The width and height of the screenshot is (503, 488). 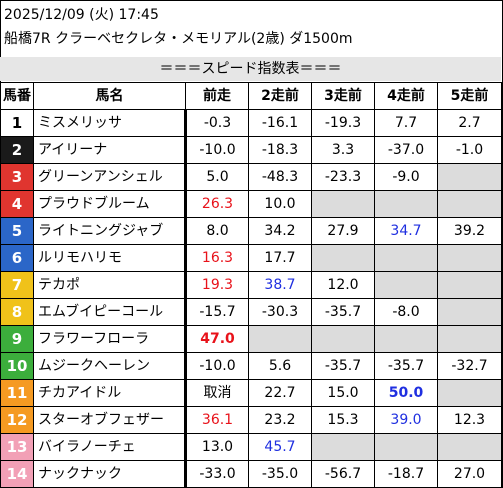 I want to click on horse-number-cell: 7, so click(x=17, y=285).